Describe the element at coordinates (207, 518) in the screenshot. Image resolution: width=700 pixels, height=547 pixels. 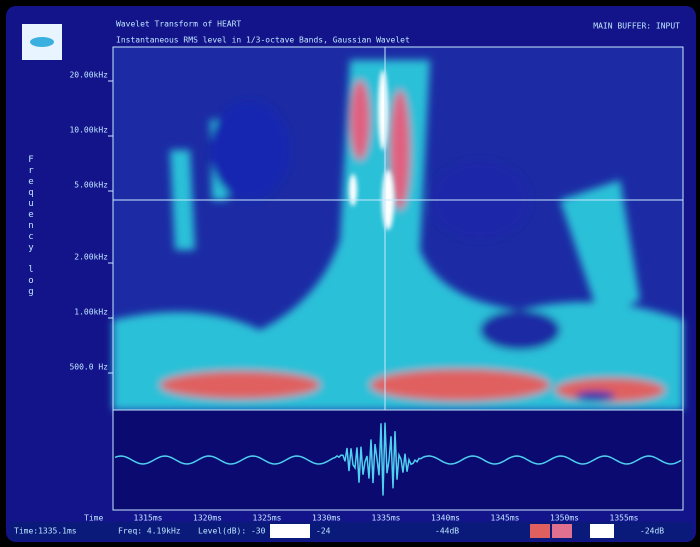
I see `x-tick-label: 1320ms` at that location.